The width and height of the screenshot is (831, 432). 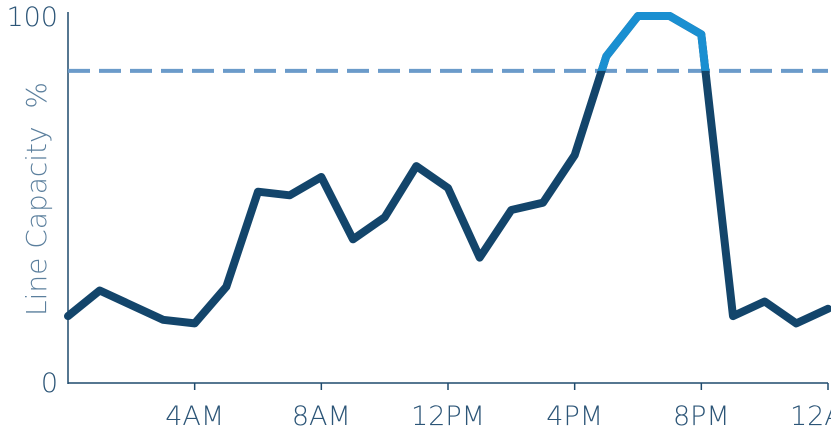 I want to click on y-tick-label: 0, so click(x=49, y=383).